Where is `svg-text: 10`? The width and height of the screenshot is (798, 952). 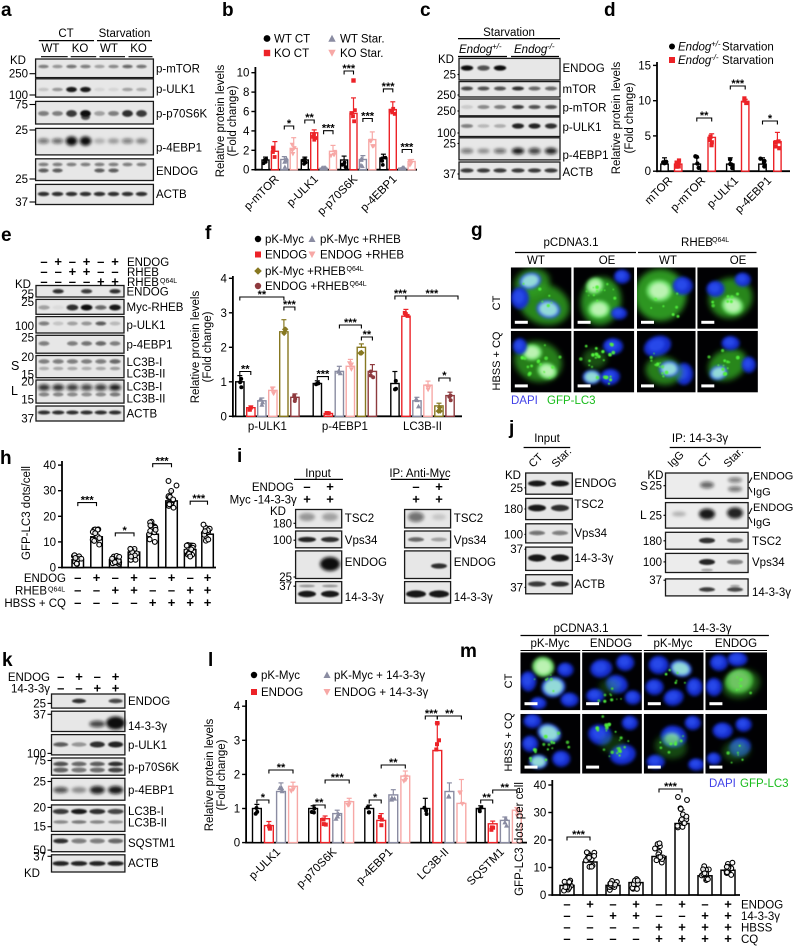 svg-text: 10 is located at coordinates (540, 869).